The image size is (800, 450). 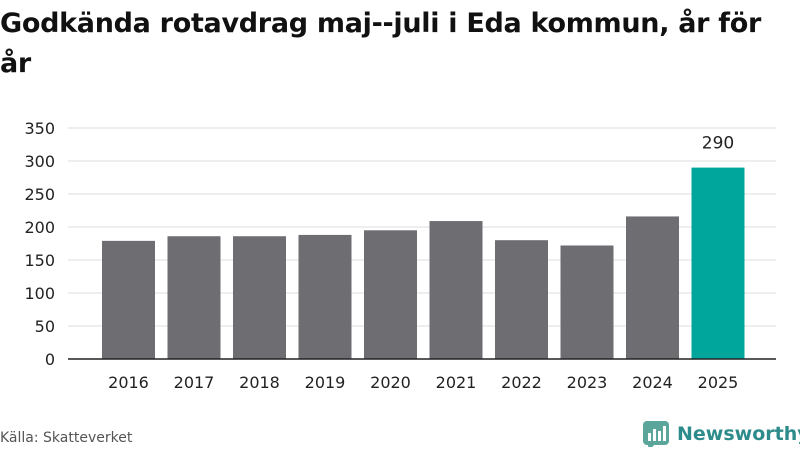 What do you see at coordinates (66, 438) in the screenshot?
I see `source-note: Källa: Skatteverket` at bounding box center [66, 438].